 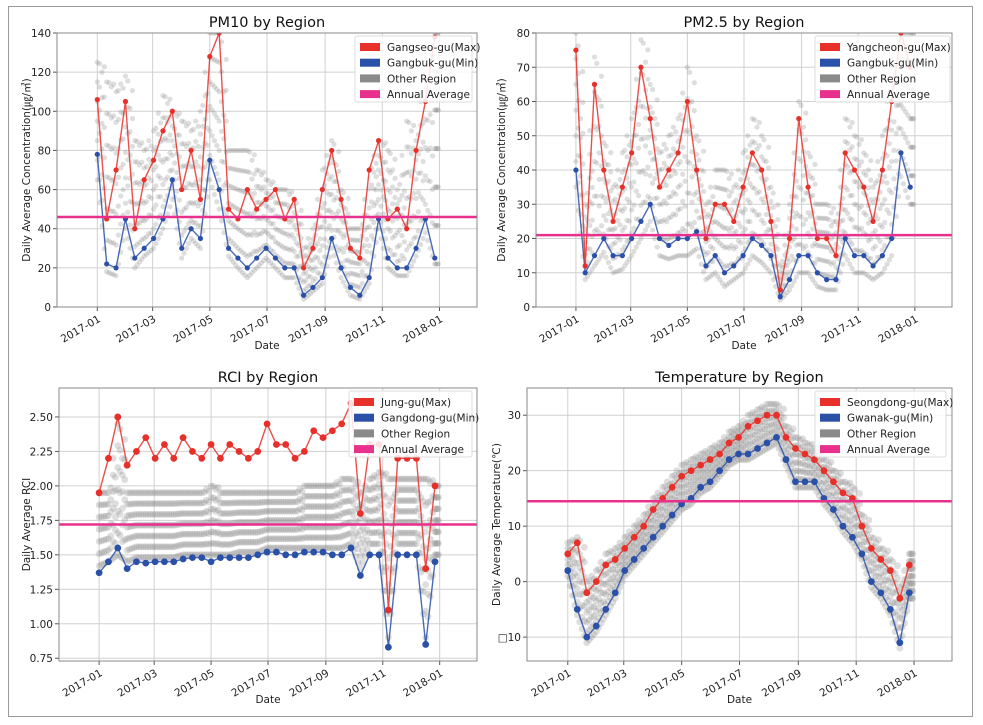 I want to click on y-tick-label: 30, so click(x=514, y=416).